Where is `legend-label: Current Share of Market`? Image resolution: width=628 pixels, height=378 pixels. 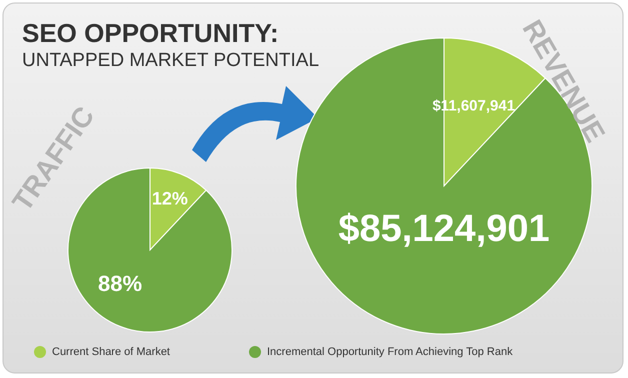
legend-label: Current Share of Market is located at coordinates (111, 352).